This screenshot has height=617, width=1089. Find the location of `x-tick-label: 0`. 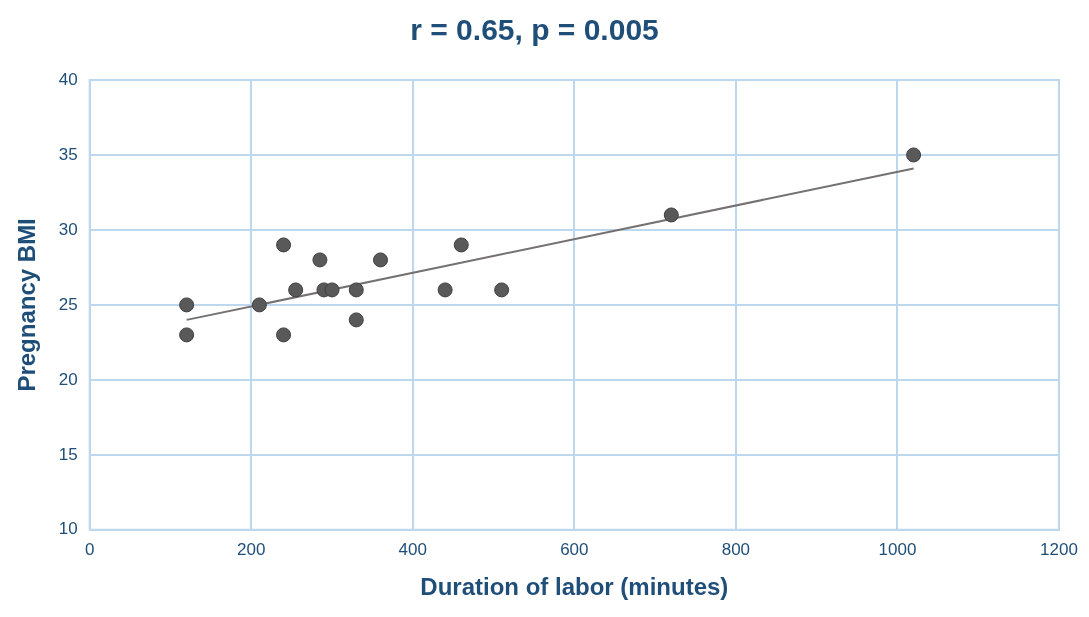

x-tick-label: 0 is located at coordinates (89, 549).